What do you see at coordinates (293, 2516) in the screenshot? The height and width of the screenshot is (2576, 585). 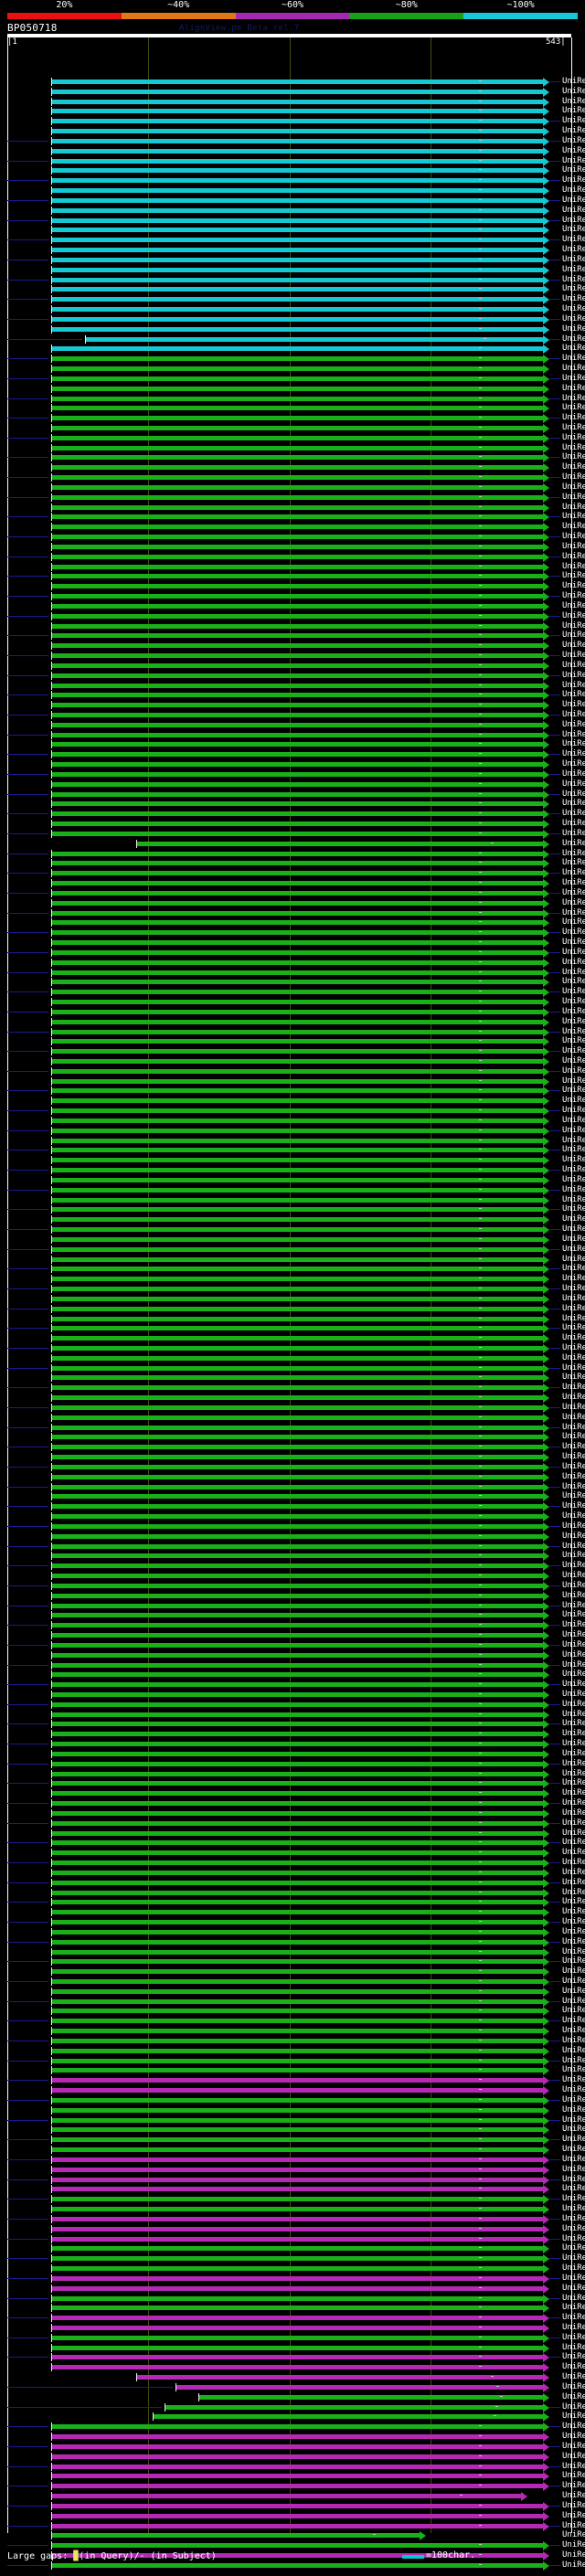 I see `table-row: UniRef100_C2WBA7` at bounding box center [293, 2516].